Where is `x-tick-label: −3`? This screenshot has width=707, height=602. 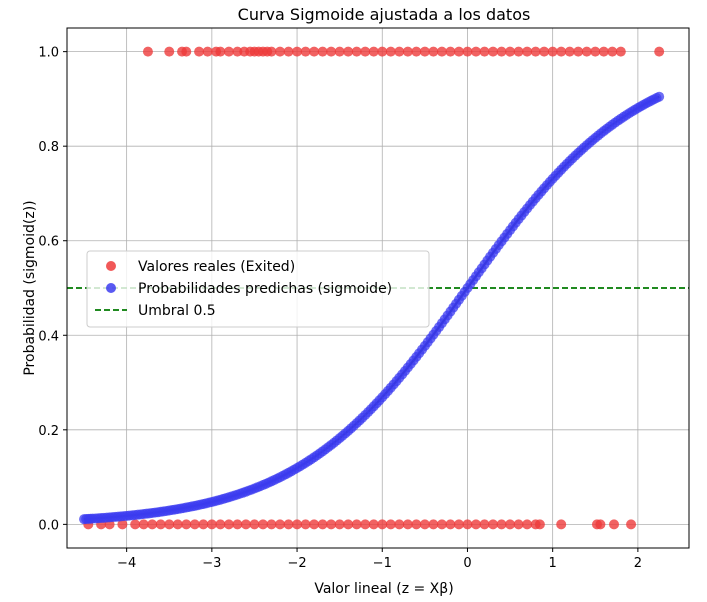
x-tick-label: −3 is located at coordinates (211, 563).